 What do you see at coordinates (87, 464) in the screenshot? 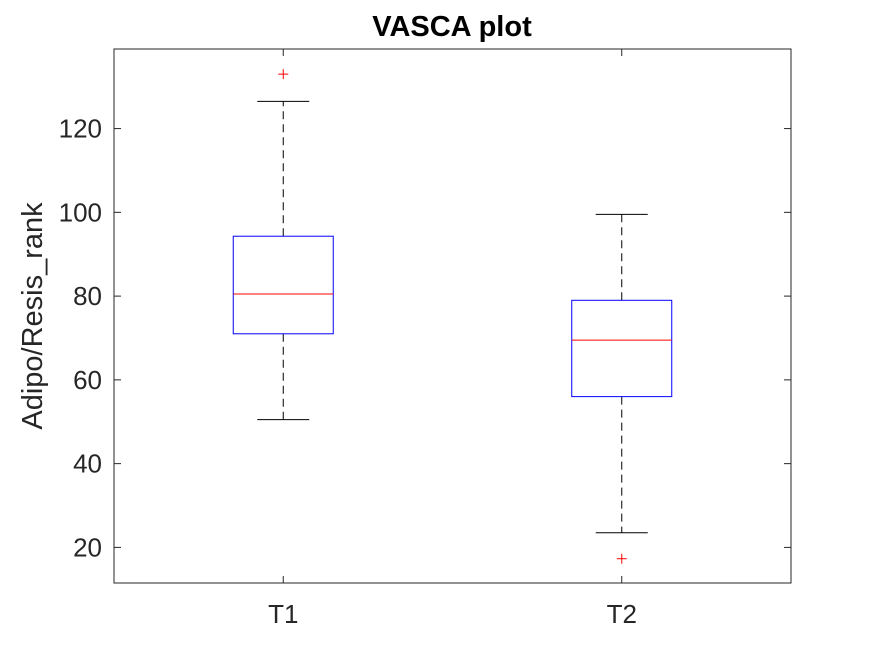
I see `y-tick-label: 40` at bounding box center [87, 464].